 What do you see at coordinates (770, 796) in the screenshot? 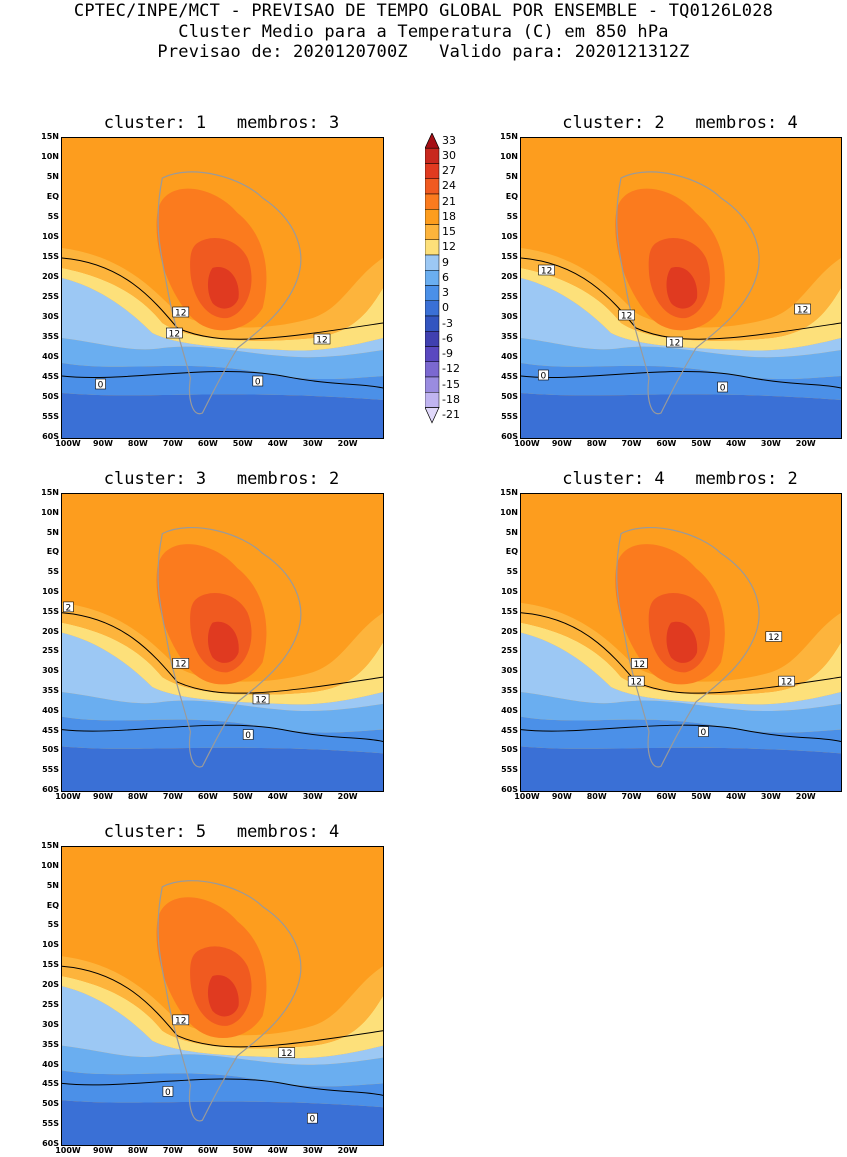
I see `lon-label: 30W` at bounding box center [770, 796].